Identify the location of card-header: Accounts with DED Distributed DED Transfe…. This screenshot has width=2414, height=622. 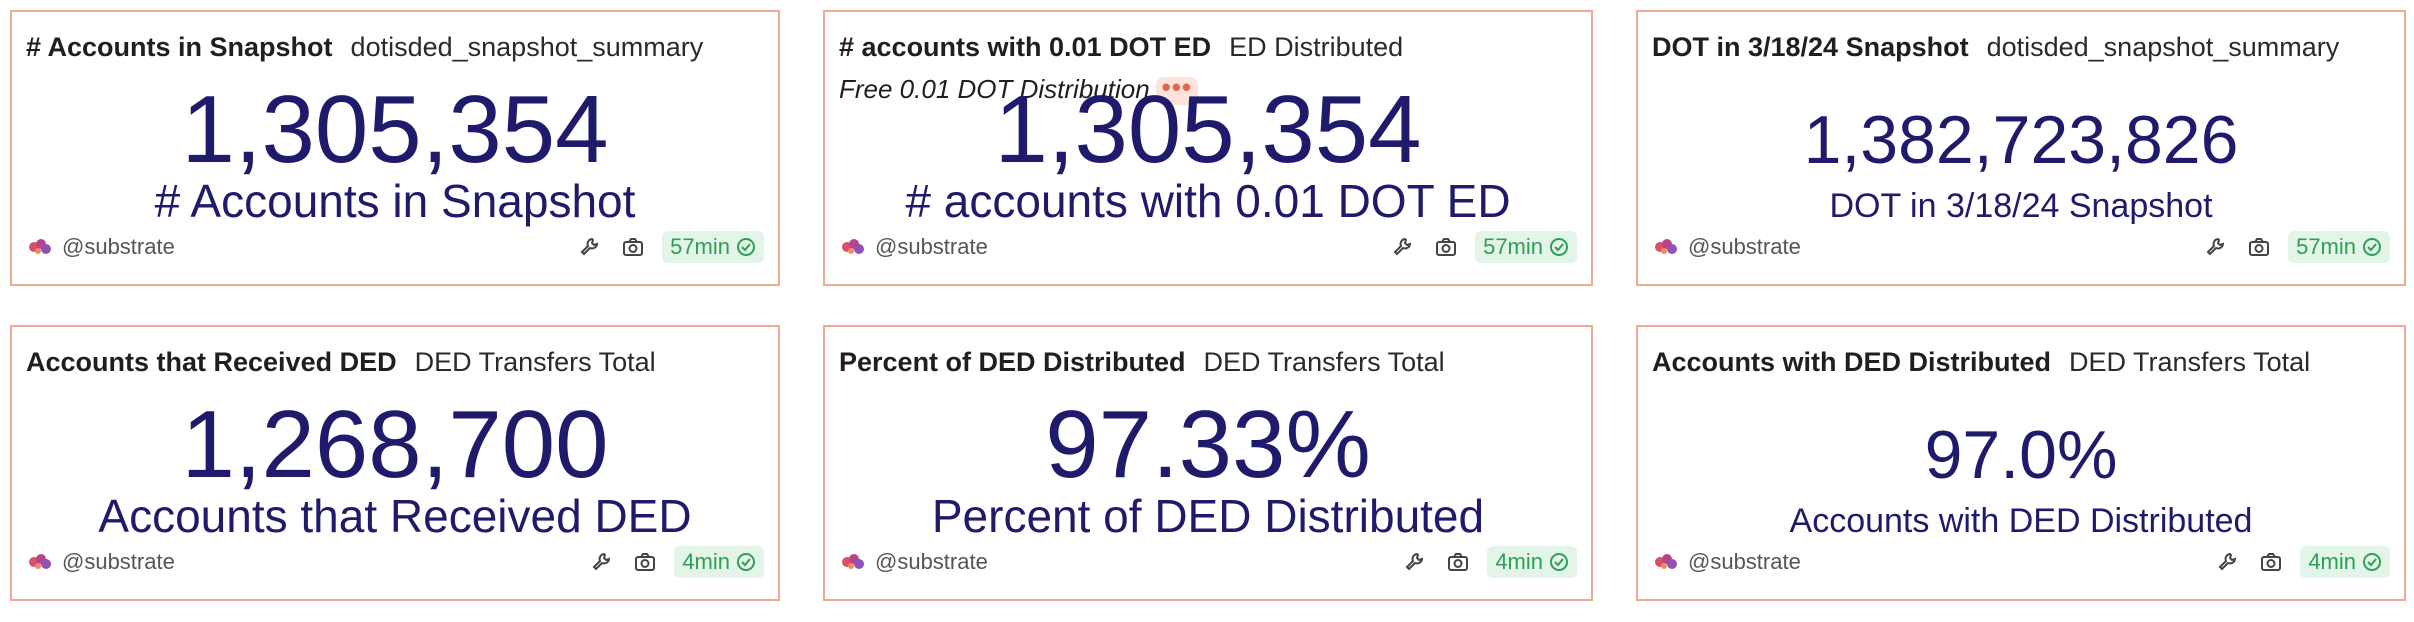
(2021, 362).